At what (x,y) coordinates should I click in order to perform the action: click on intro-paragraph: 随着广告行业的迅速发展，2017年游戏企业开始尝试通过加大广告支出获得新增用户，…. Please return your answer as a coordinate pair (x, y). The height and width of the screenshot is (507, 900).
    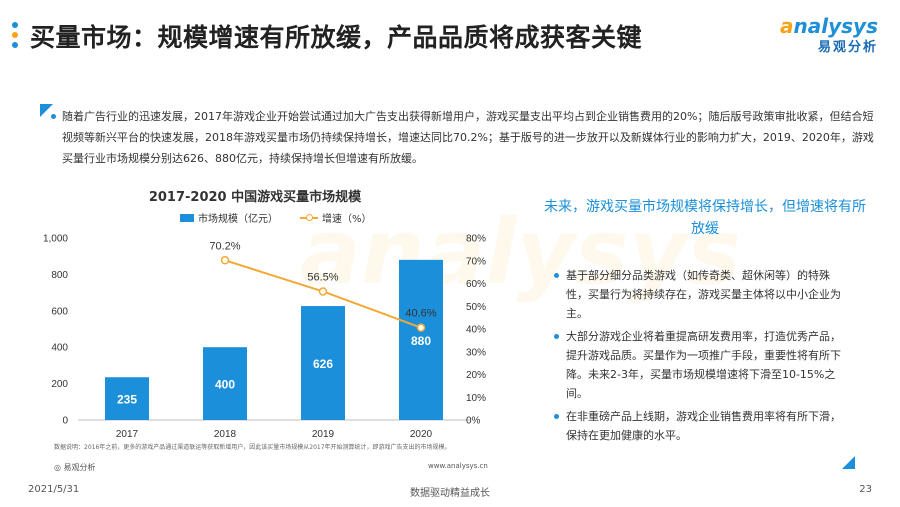
    Looking at the image, I should click on (466, 137).